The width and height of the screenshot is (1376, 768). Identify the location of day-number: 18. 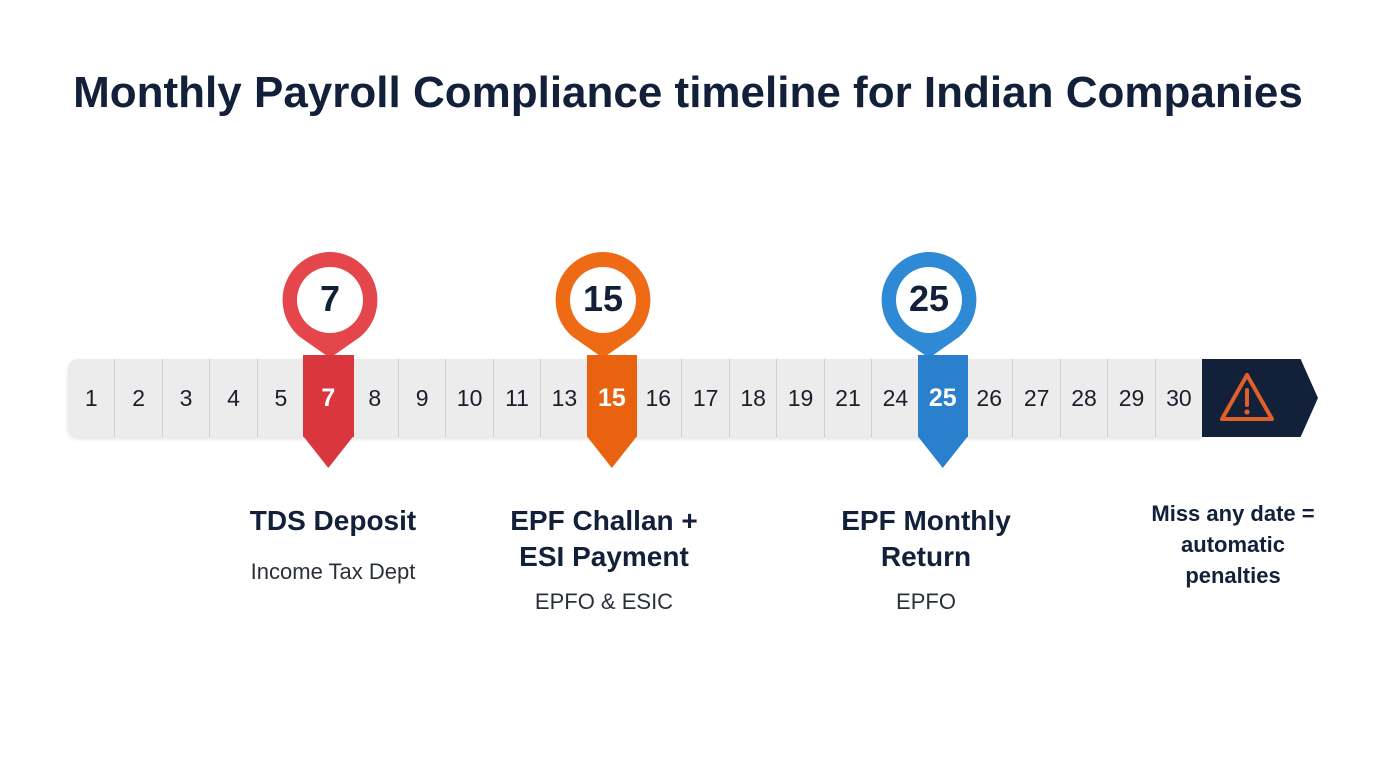
(753, 397).